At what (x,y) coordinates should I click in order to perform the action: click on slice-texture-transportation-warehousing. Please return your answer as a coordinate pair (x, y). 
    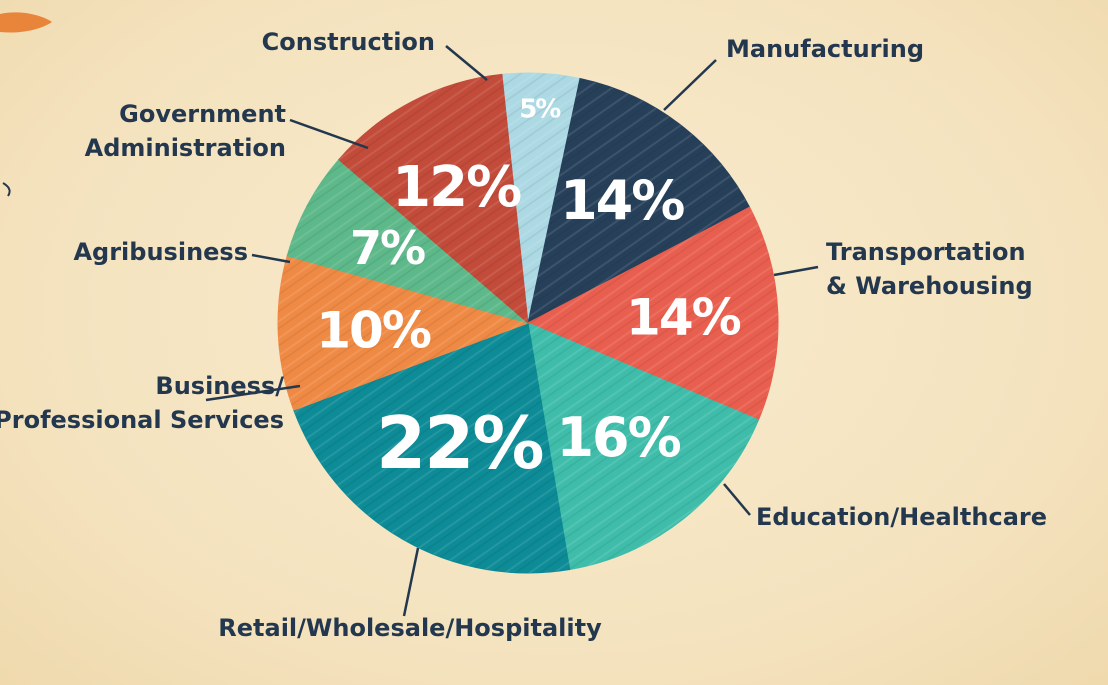
    Looking at the image, I should click on (653, 313).